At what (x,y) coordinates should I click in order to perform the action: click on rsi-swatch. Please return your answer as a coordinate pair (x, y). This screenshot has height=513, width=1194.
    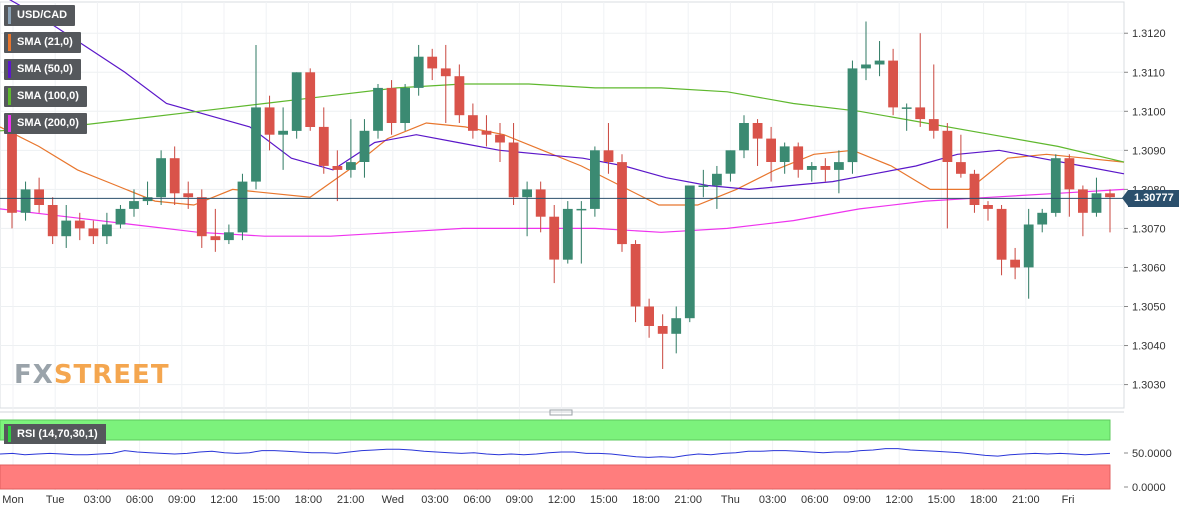
    Looking at the image, I should click on (9, 434).